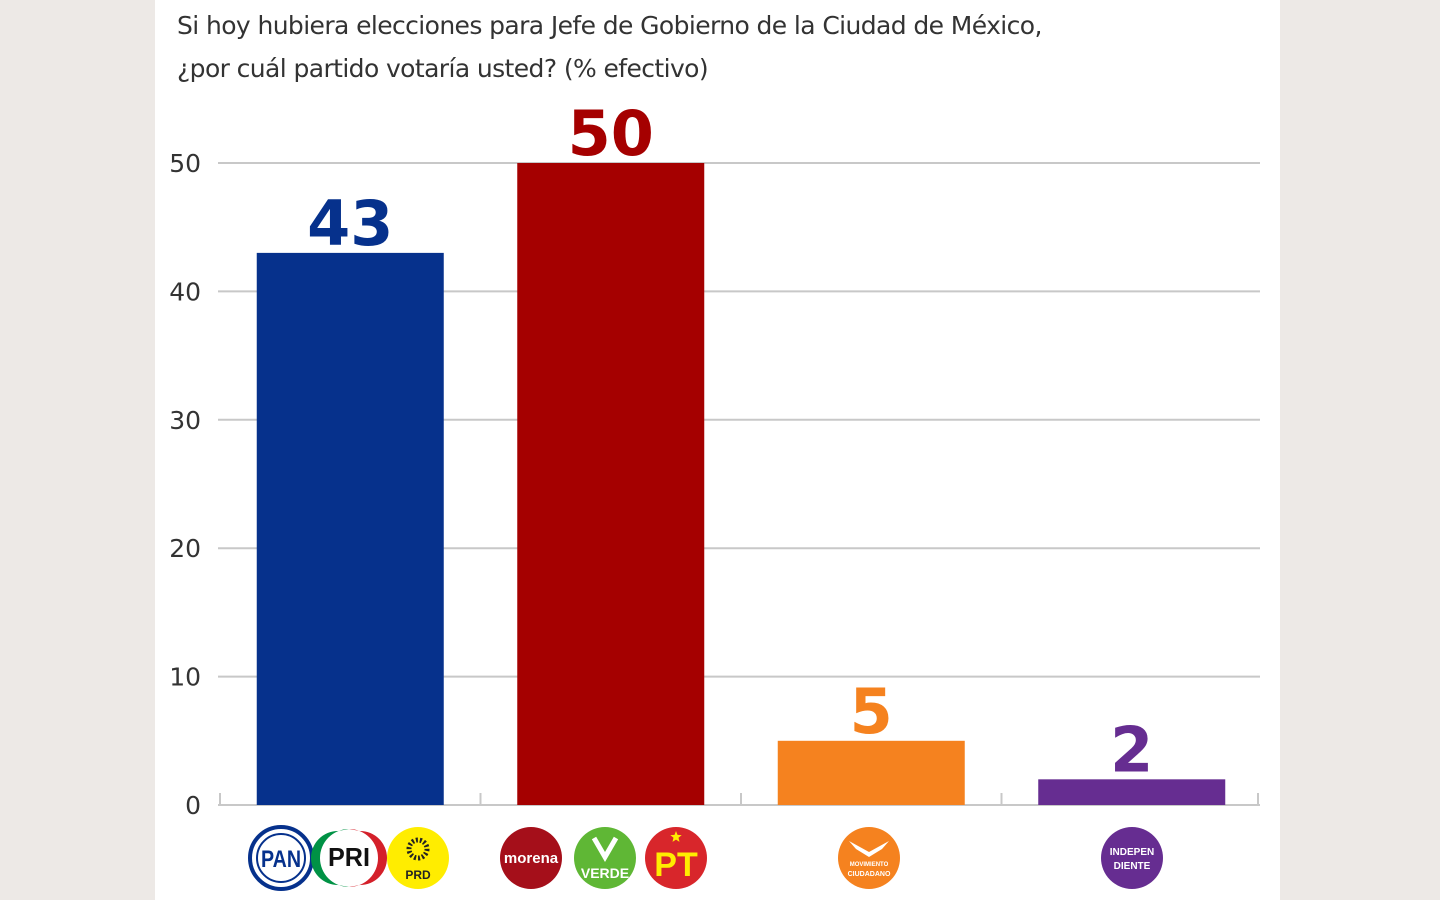  I want to click on independiente-logo-circle, so click(1132, 858).